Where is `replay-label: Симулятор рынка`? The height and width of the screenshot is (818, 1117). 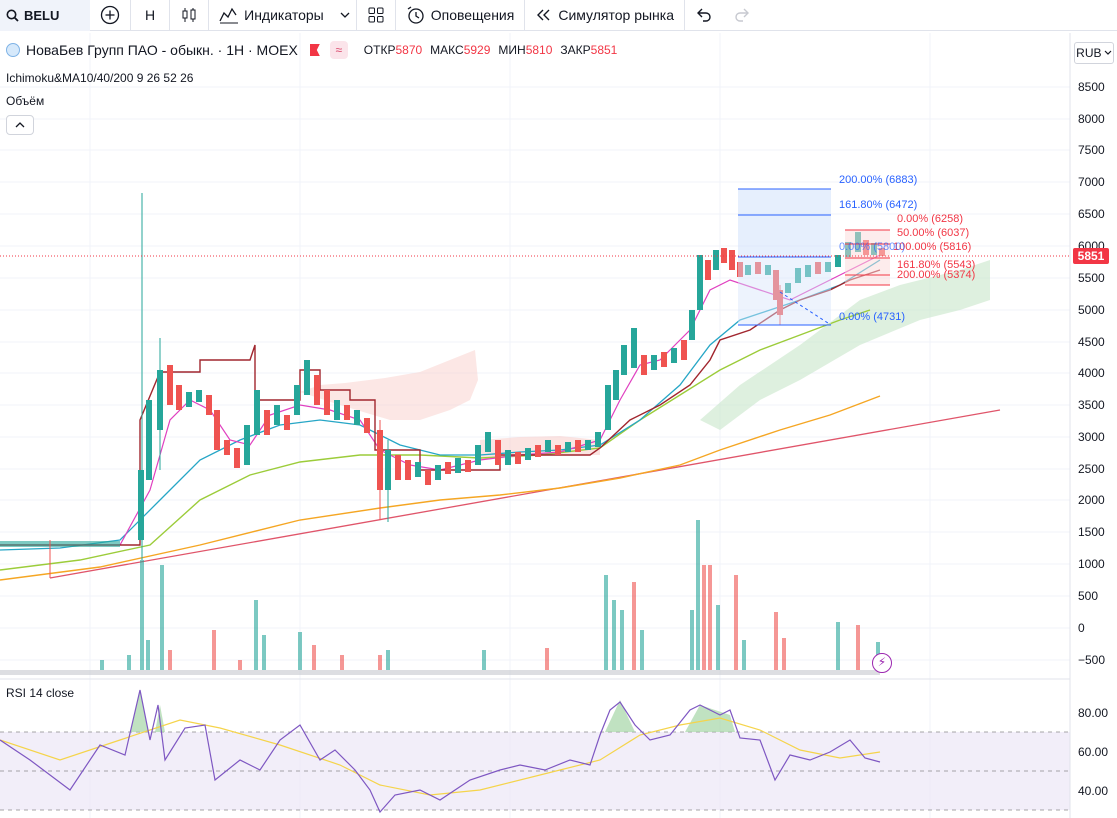 replay-label: Симулятор рынка is located at coordinates (616, 15).